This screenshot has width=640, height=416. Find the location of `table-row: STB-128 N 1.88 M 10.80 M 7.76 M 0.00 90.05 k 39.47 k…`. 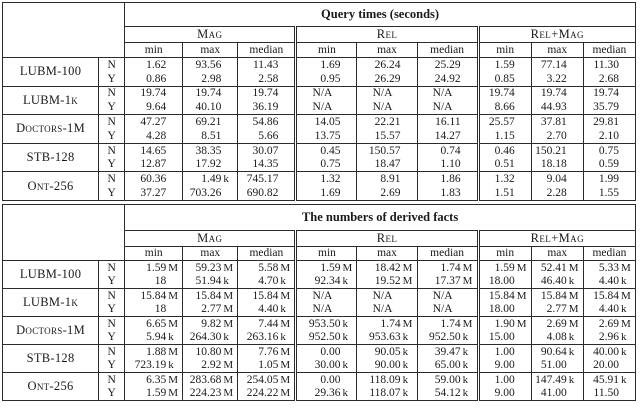

table-row: STB-128 N 1.88 M 10.80 M 7.76 M 0.00 90.05 k 39.47 k… is located at coordinates (319, 358).